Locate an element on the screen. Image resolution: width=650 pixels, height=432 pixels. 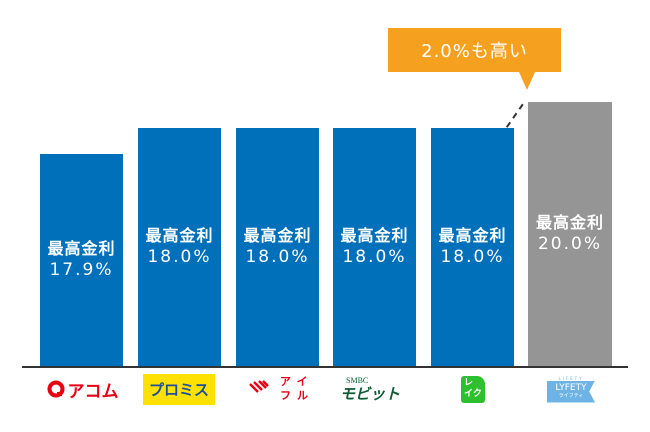
bar-aiful: 最高金利 18.0% is located at coordinates (277, 247).